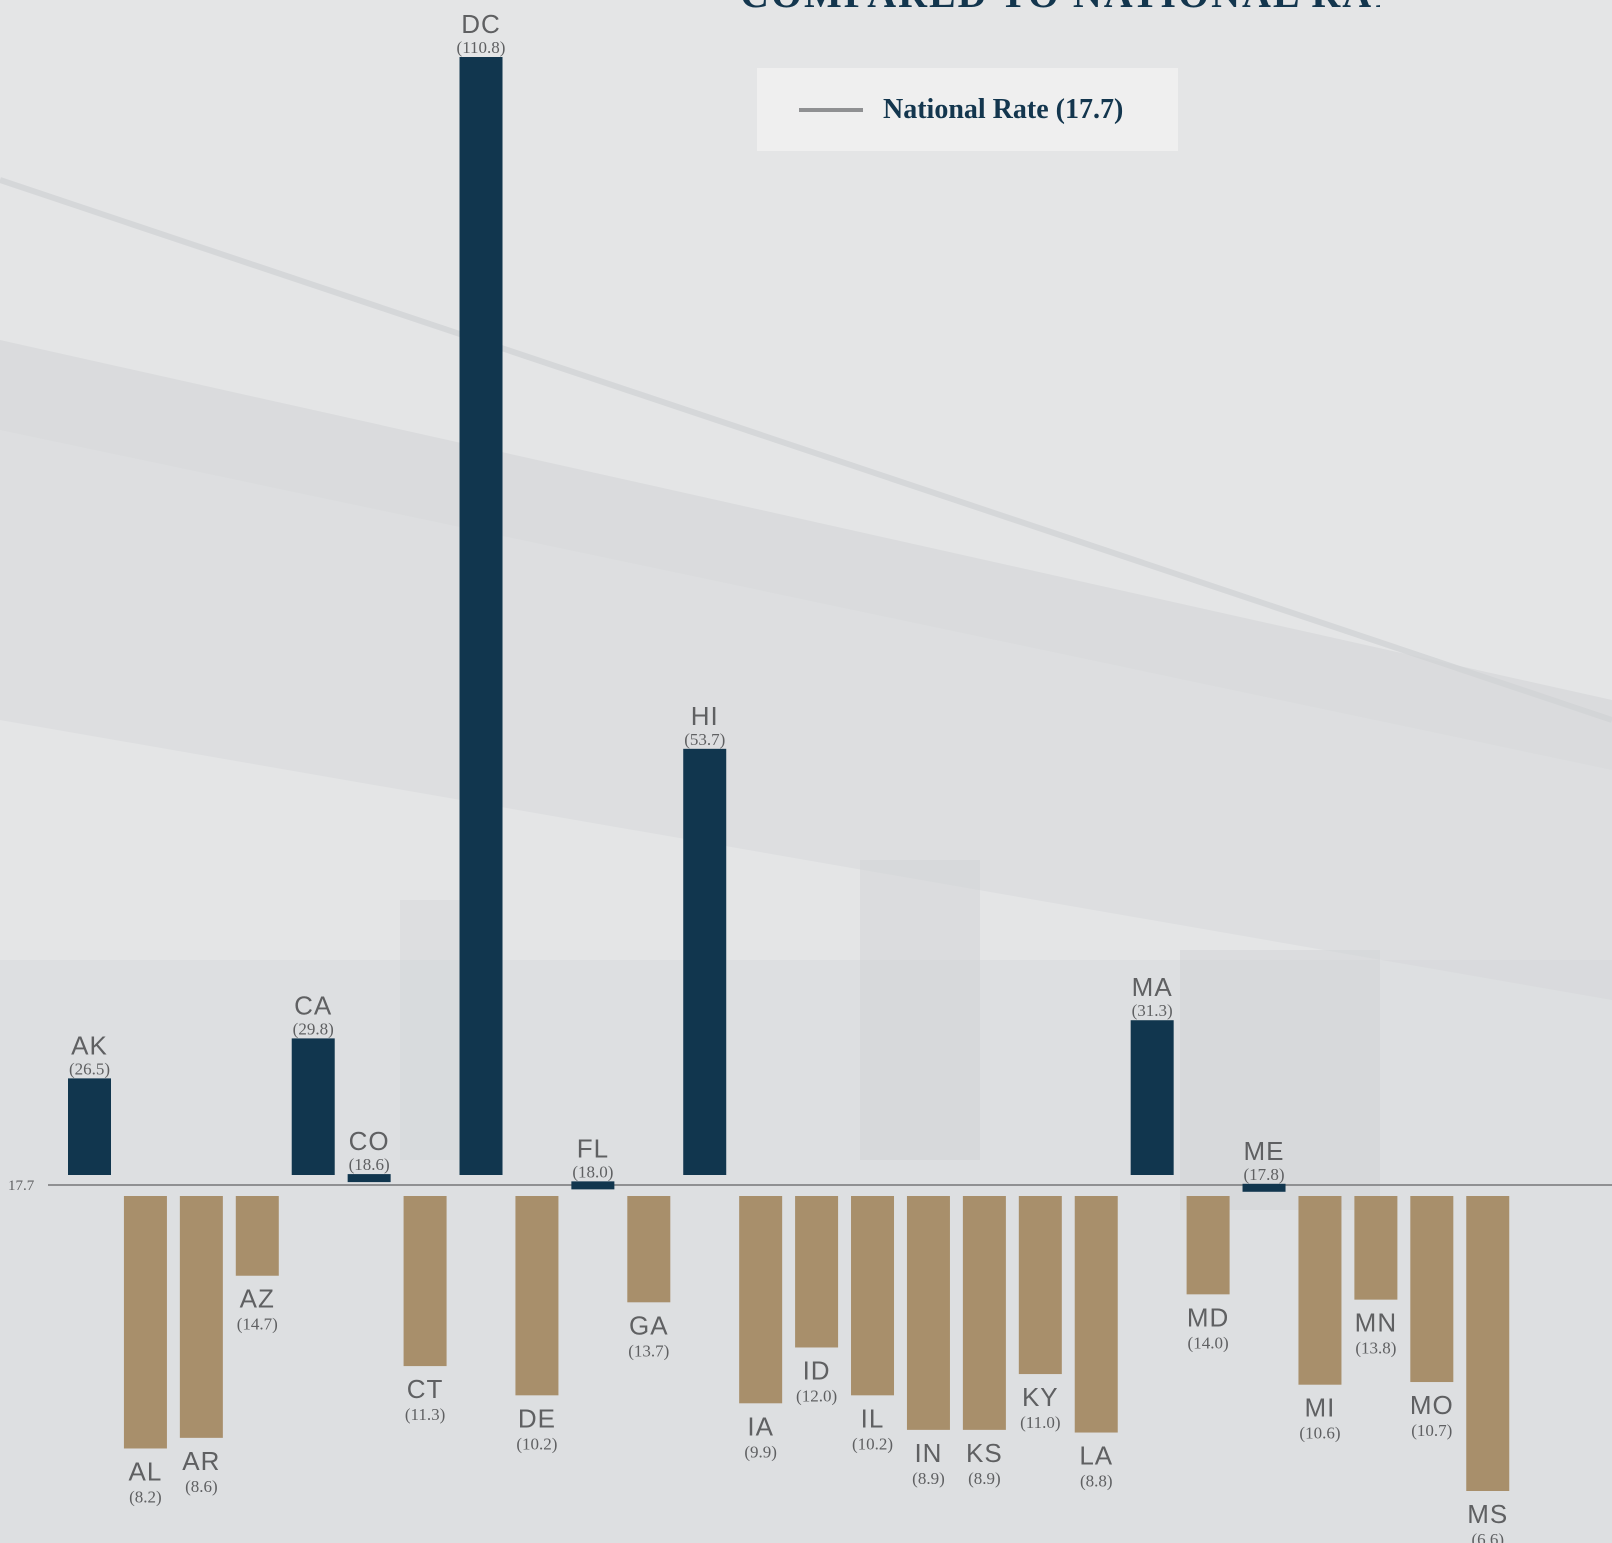 This screenshot has width=1612, height=1543. I want to click on value-label-in: (8.9), so click(928, 1478).